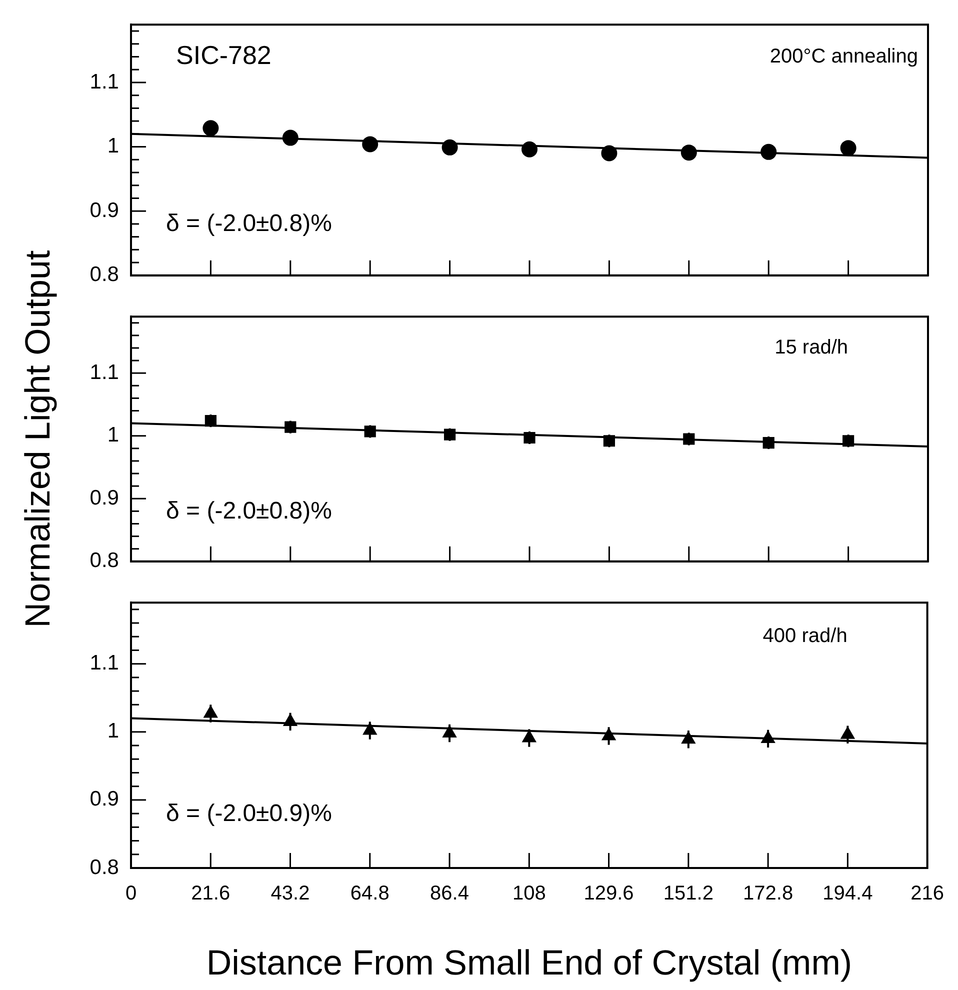 Image resolution: width=958 pixels, height=990 pixels. I want to click on annotation: 200°C annealing, so click(844, 56).